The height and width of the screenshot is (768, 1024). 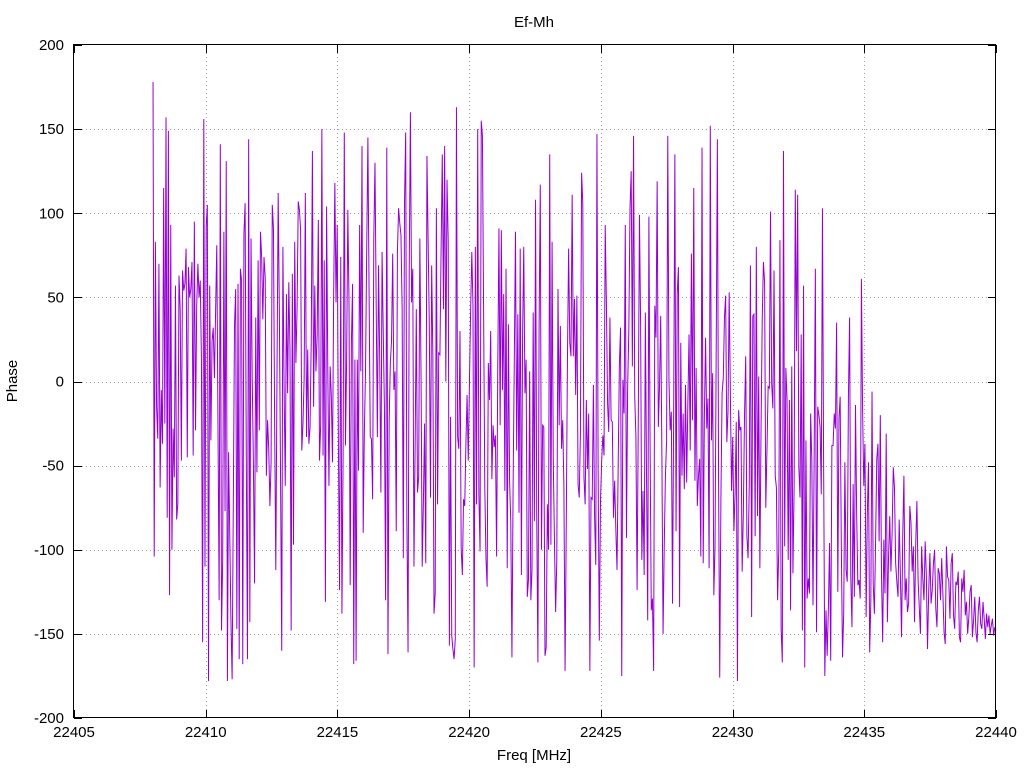 I want to click on y-tick-label: 150, so click(x=51, y=129).